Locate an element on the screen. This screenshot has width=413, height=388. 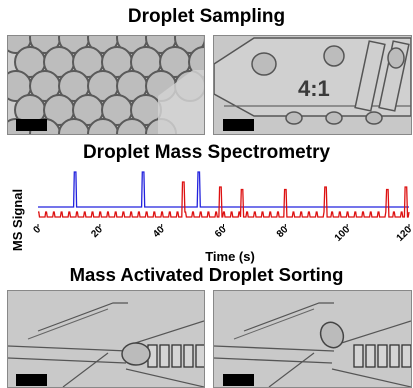
y-axis-label: MS Signal is located at coordinates (17, 220).